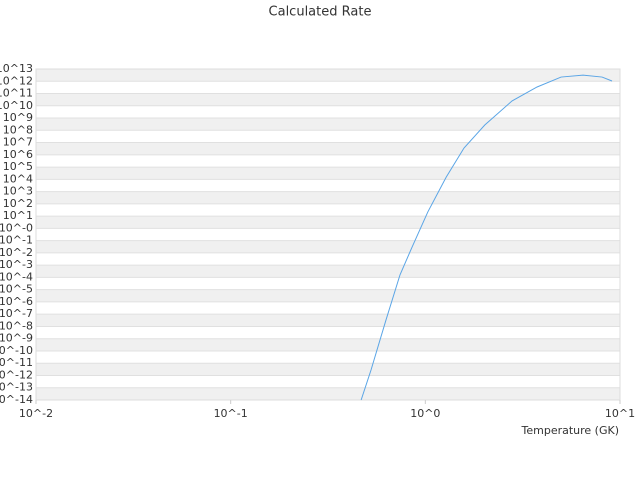 The height and width of the screenshot is (480, 640). I want to click on y-tick-label: 10^1, so click(18, 215).